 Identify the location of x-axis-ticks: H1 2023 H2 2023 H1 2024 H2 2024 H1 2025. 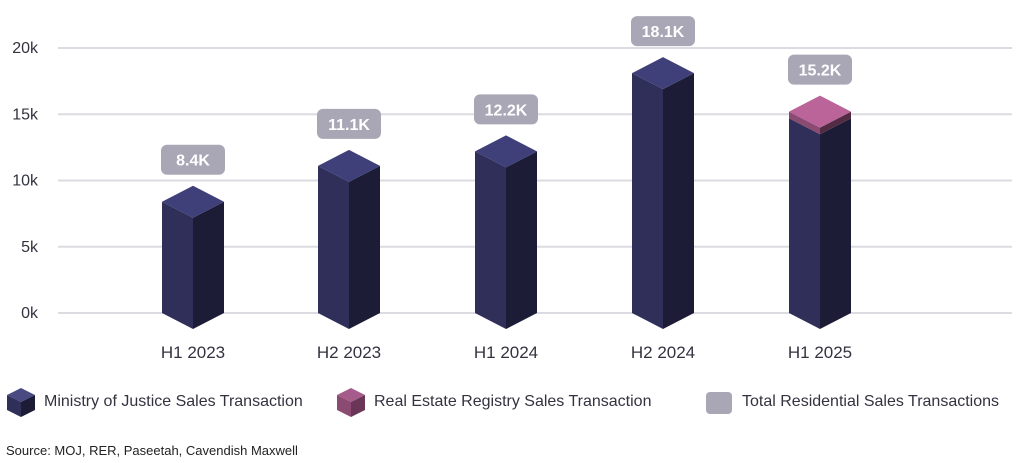
(506, 352).